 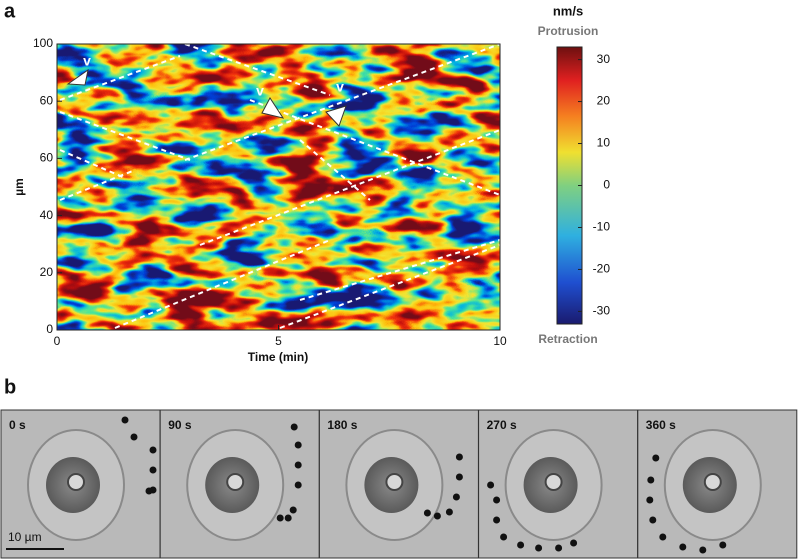 What do you see at coordinates (568, 10) in the screenshot?
I see `colorbar-title: nm/s` at bounding box center [568, 10].